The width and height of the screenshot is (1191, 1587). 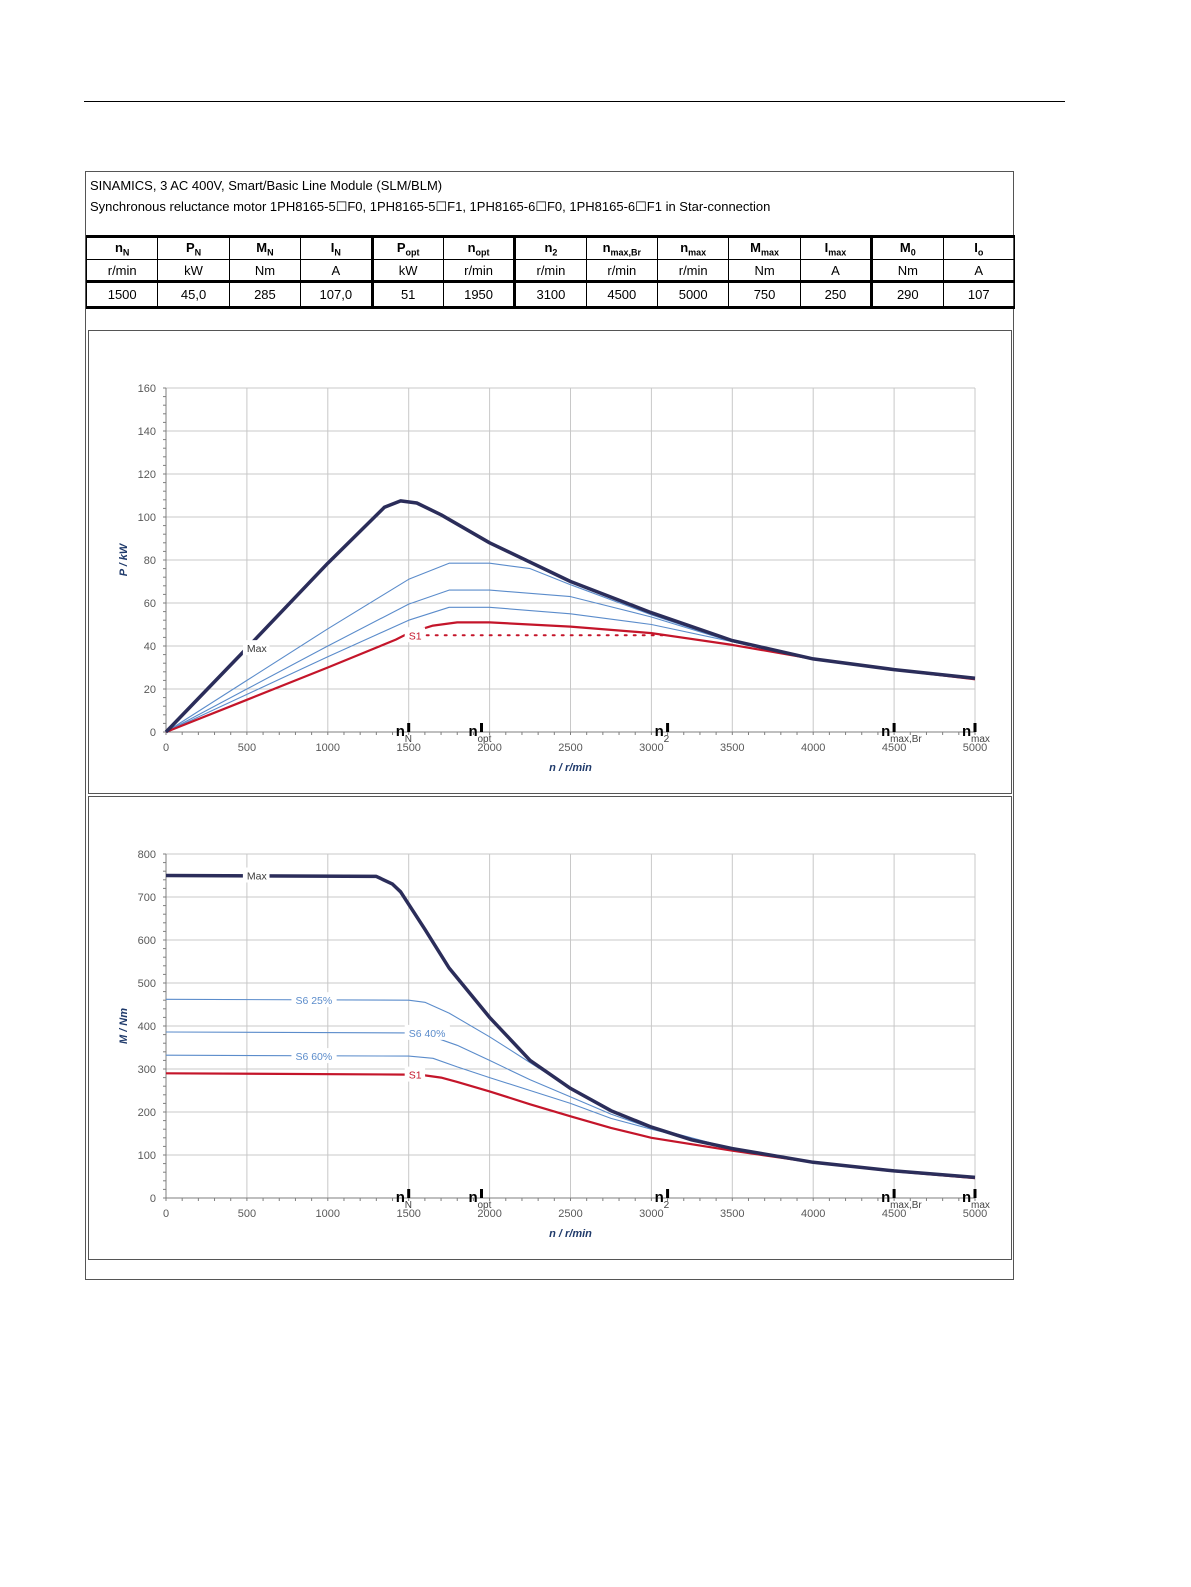 What do you see at coordinates (247, 1214) in the screenshot?
I see `x-tick-label: 500` at bounding box center [247, 1214].